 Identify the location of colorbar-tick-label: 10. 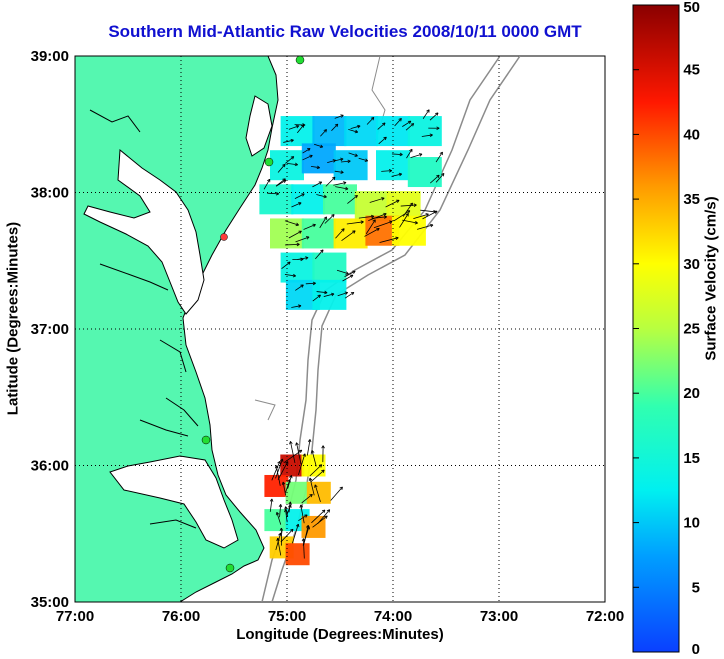
(691, 523).